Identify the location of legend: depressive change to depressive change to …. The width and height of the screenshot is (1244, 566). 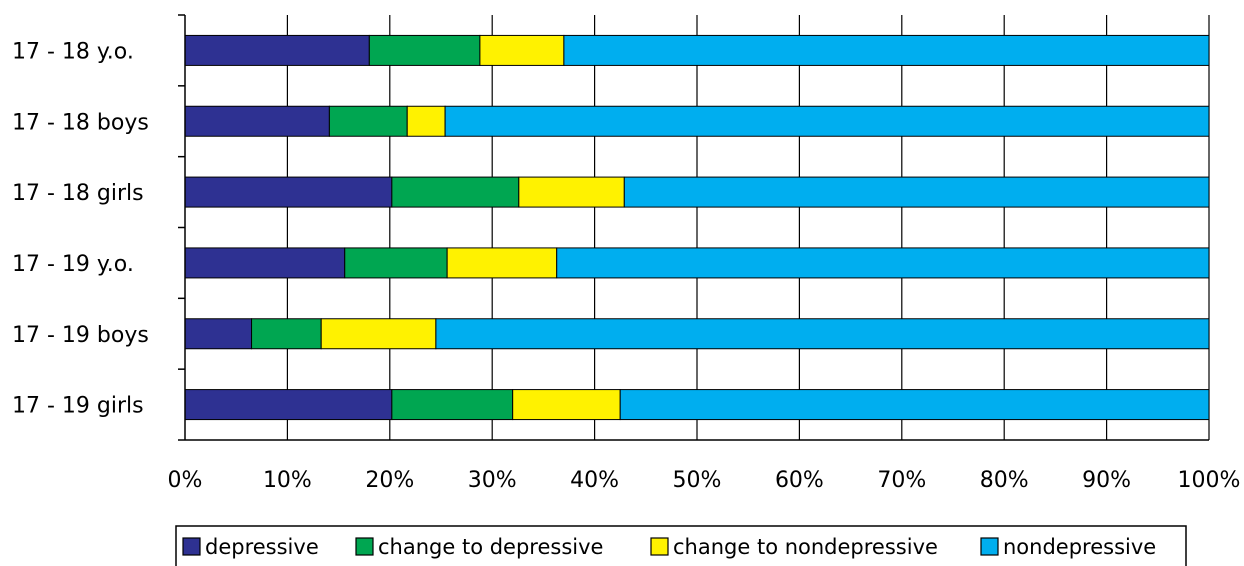
(681, 545).